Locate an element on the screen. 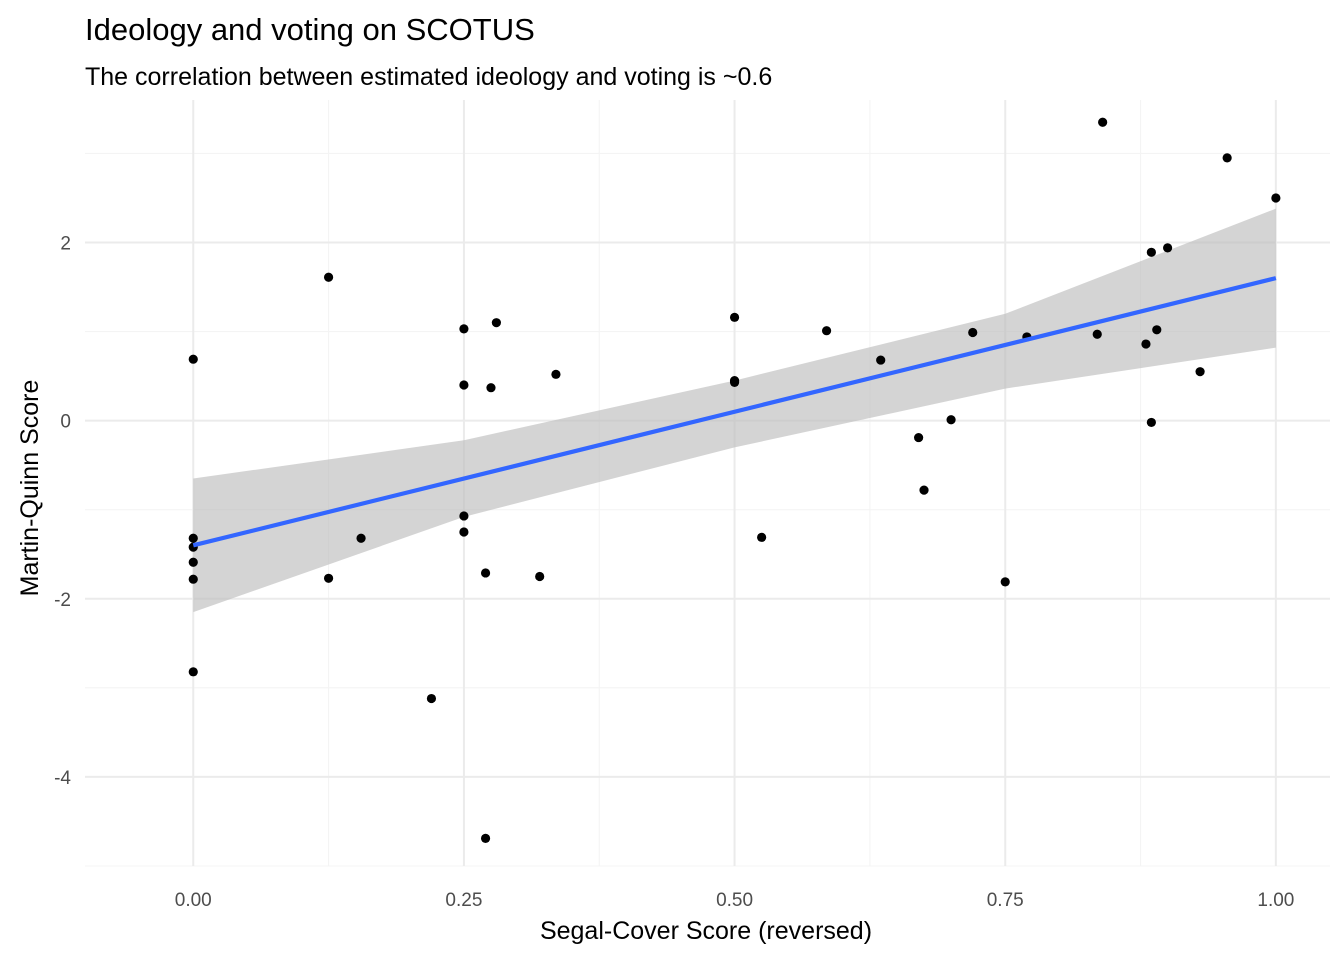  x-axis-label: Segal-Cover Score (reversed) is located at coordinates (706, 931).